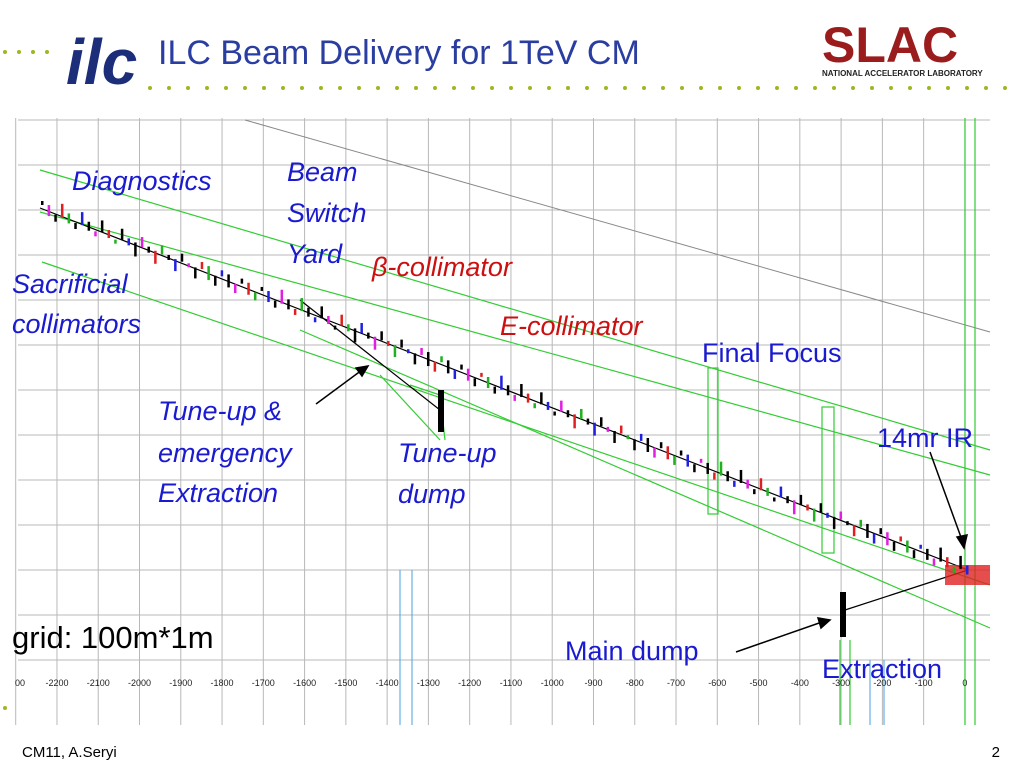  Describe the element at coordinates (772, 353) in the screenshot. I see `label: Final Focus` at that location.